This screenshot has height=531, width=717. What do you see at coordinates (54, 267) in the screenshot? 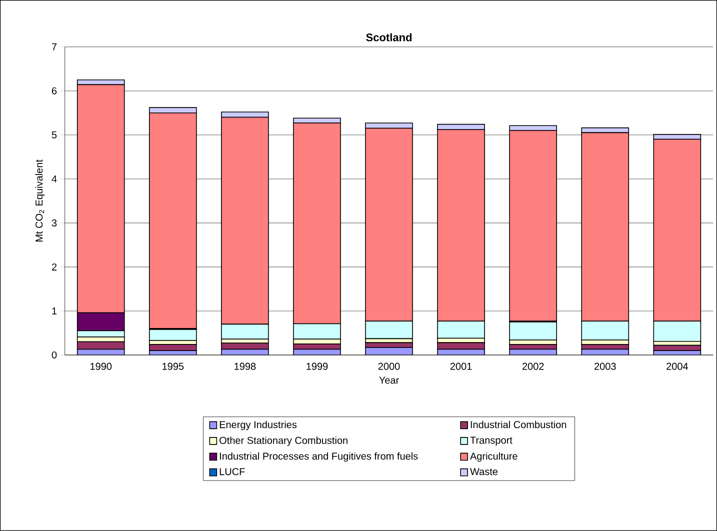
I see `y-tick-label: 2` at bounding box center [54, 267].